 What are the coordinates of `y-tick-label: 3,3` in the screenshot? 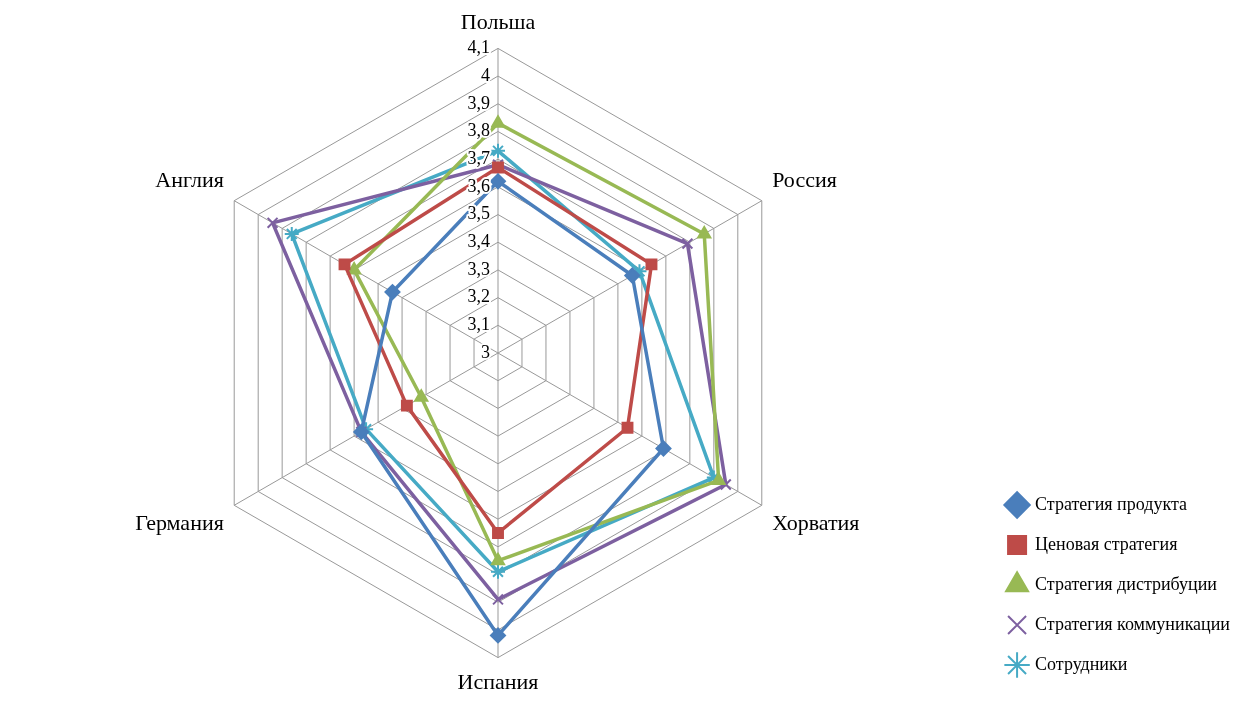 It's located at (478, 268).